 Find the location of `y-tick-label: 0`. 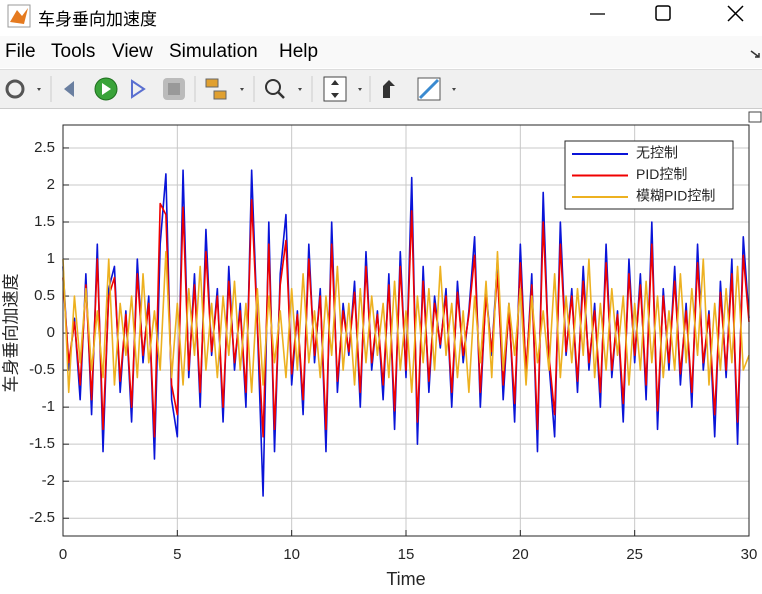

y-tick-label: 0 is located at coordinates (51, 332).